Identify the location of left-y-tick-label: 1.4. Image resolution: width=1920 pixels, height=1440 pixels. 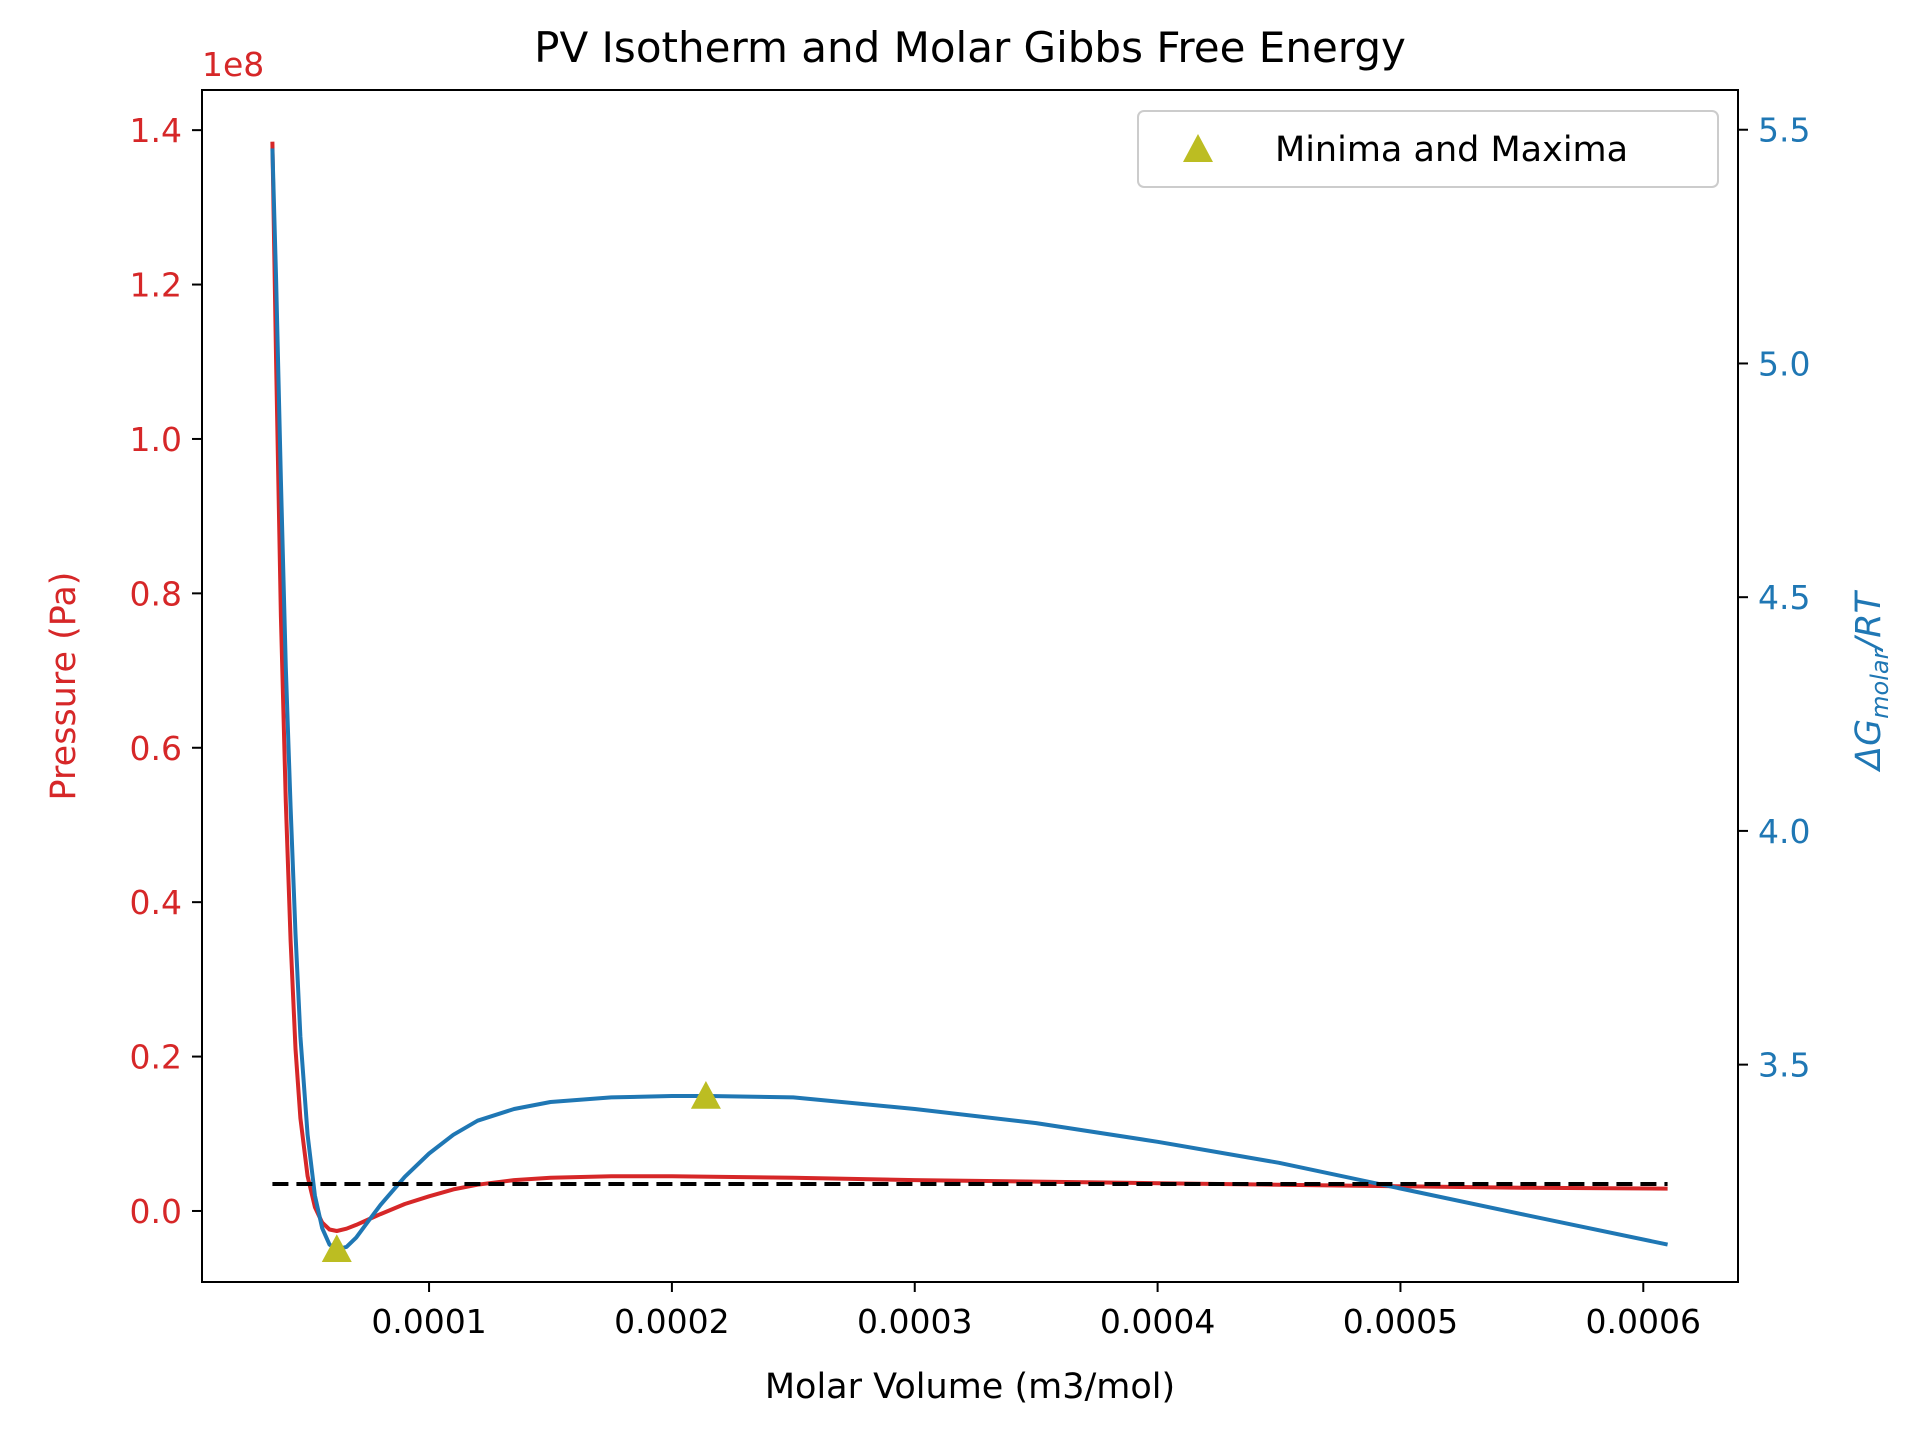
(156, 130).